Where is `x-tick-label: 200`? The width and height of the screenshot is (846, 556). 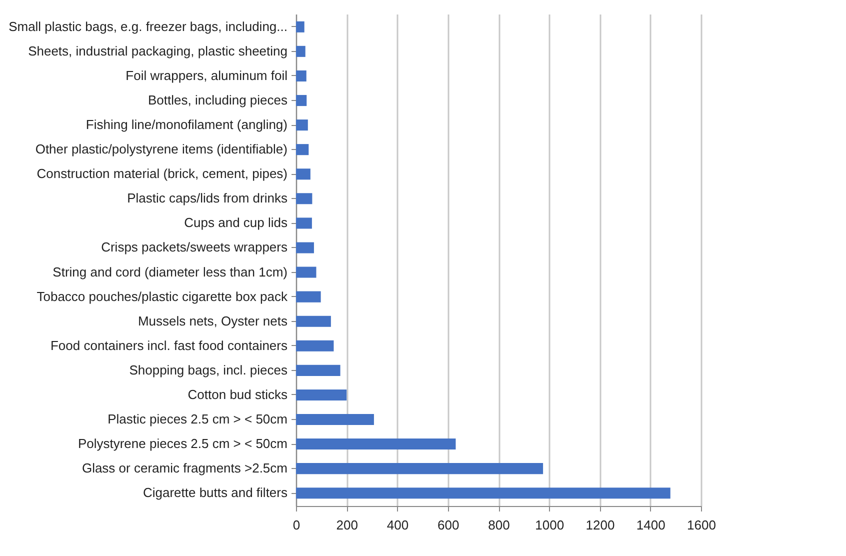
x-tick-label: 200 is located at coordinates (347, 525).